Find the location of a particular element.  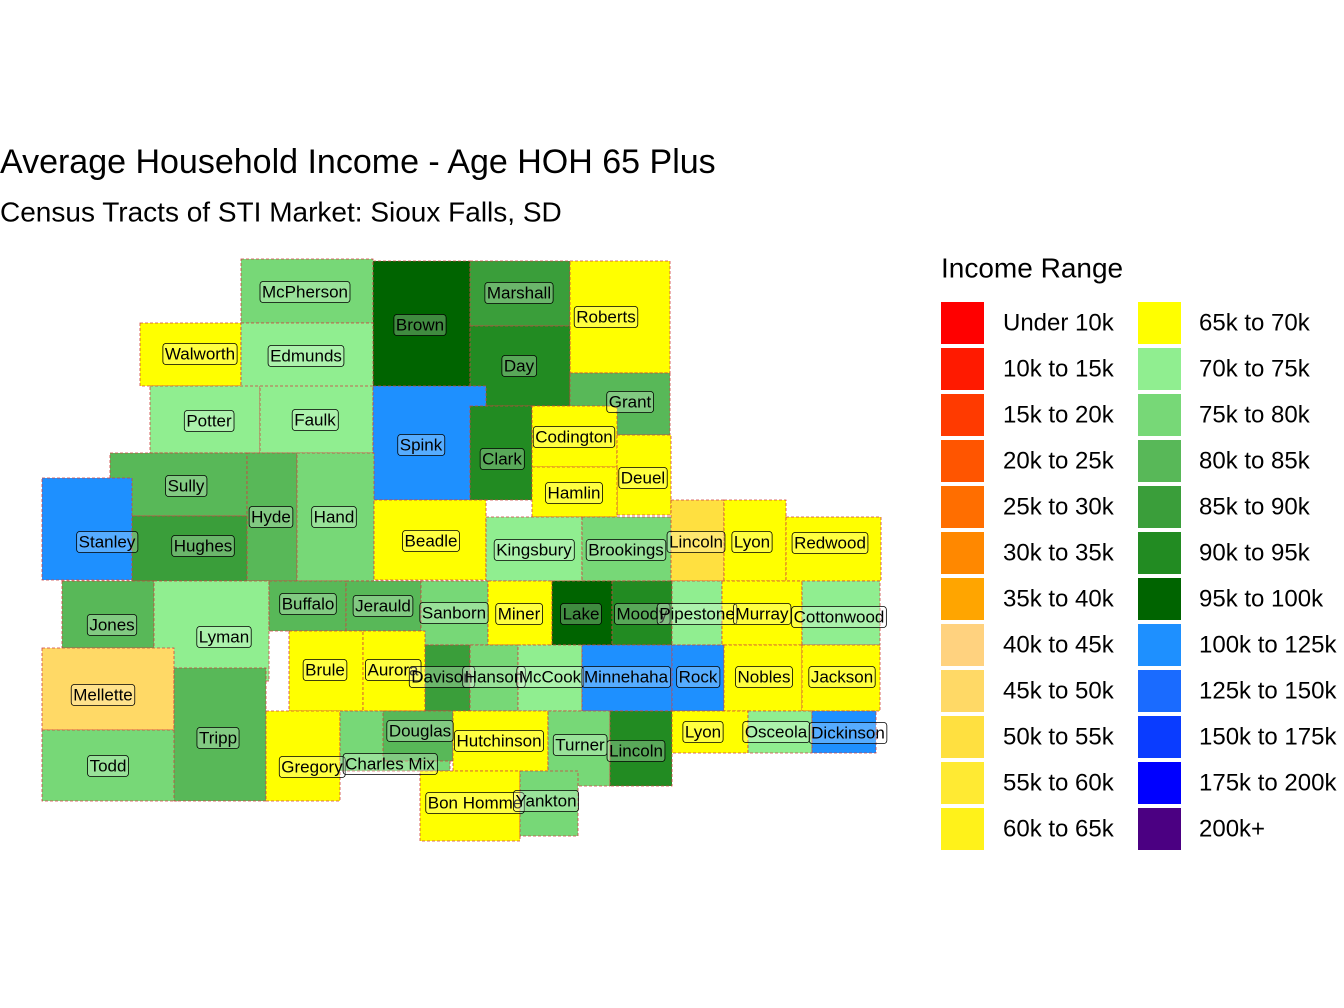

county-label: Nobles is located at coordinates (764, 676).